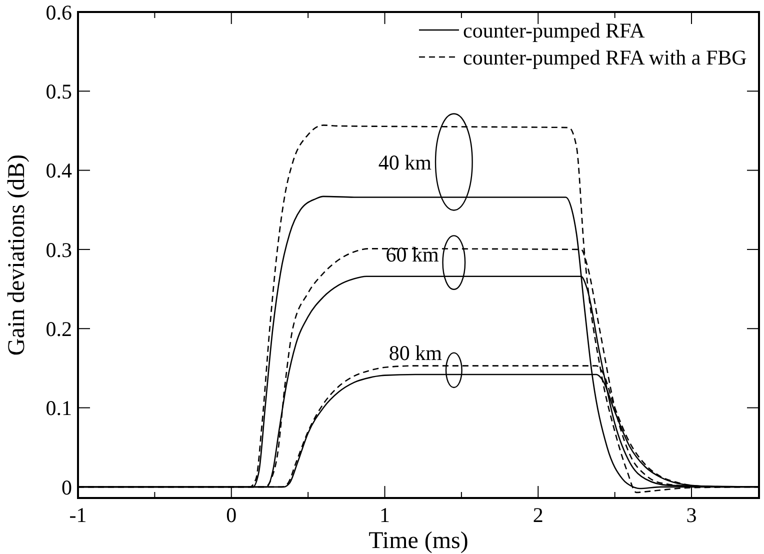 This screenshot has height=554, width=764. What do you see at coordinates (605, 57) in the screenshot?
I see `legend-label: counter-pumped RFA with a FBG` at bounding box center [605, 57].